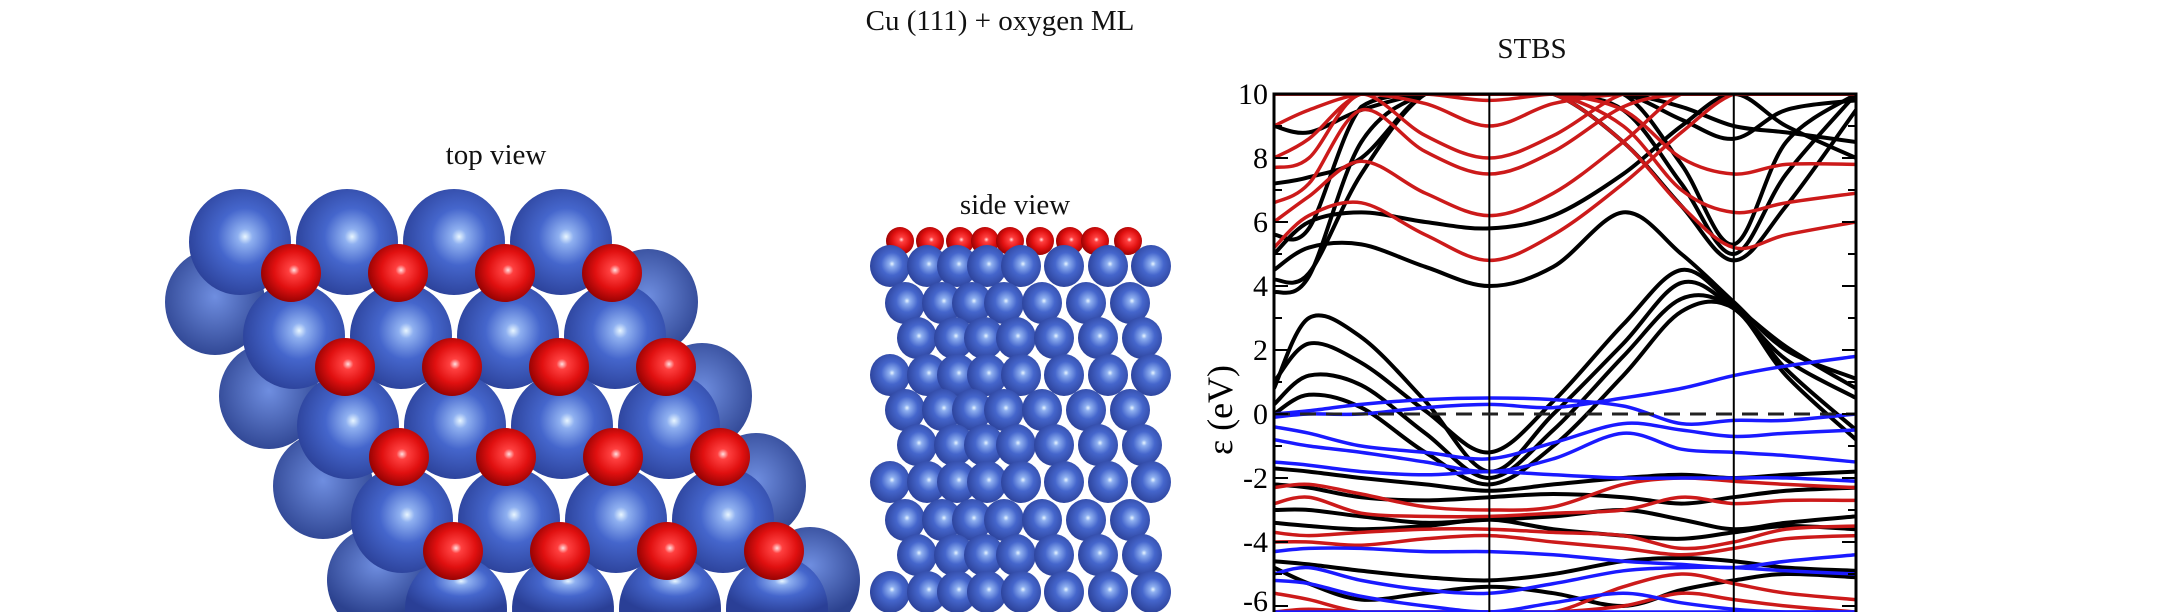 The image size is (2172, 612). Describe the element at coordinates (1015, 205) in the screenshot. I see `side-view-label: side view` at that location.